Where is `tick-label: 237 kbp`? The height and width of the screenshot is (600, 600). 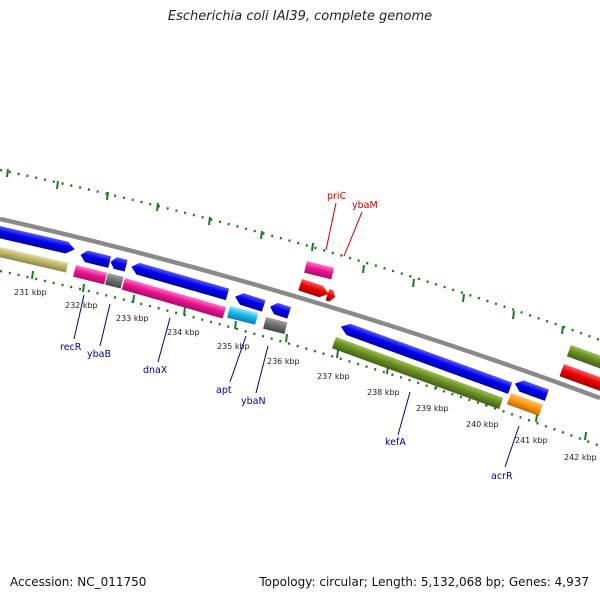
tick-label: 237 kbp is located at coordinates (333, 376).